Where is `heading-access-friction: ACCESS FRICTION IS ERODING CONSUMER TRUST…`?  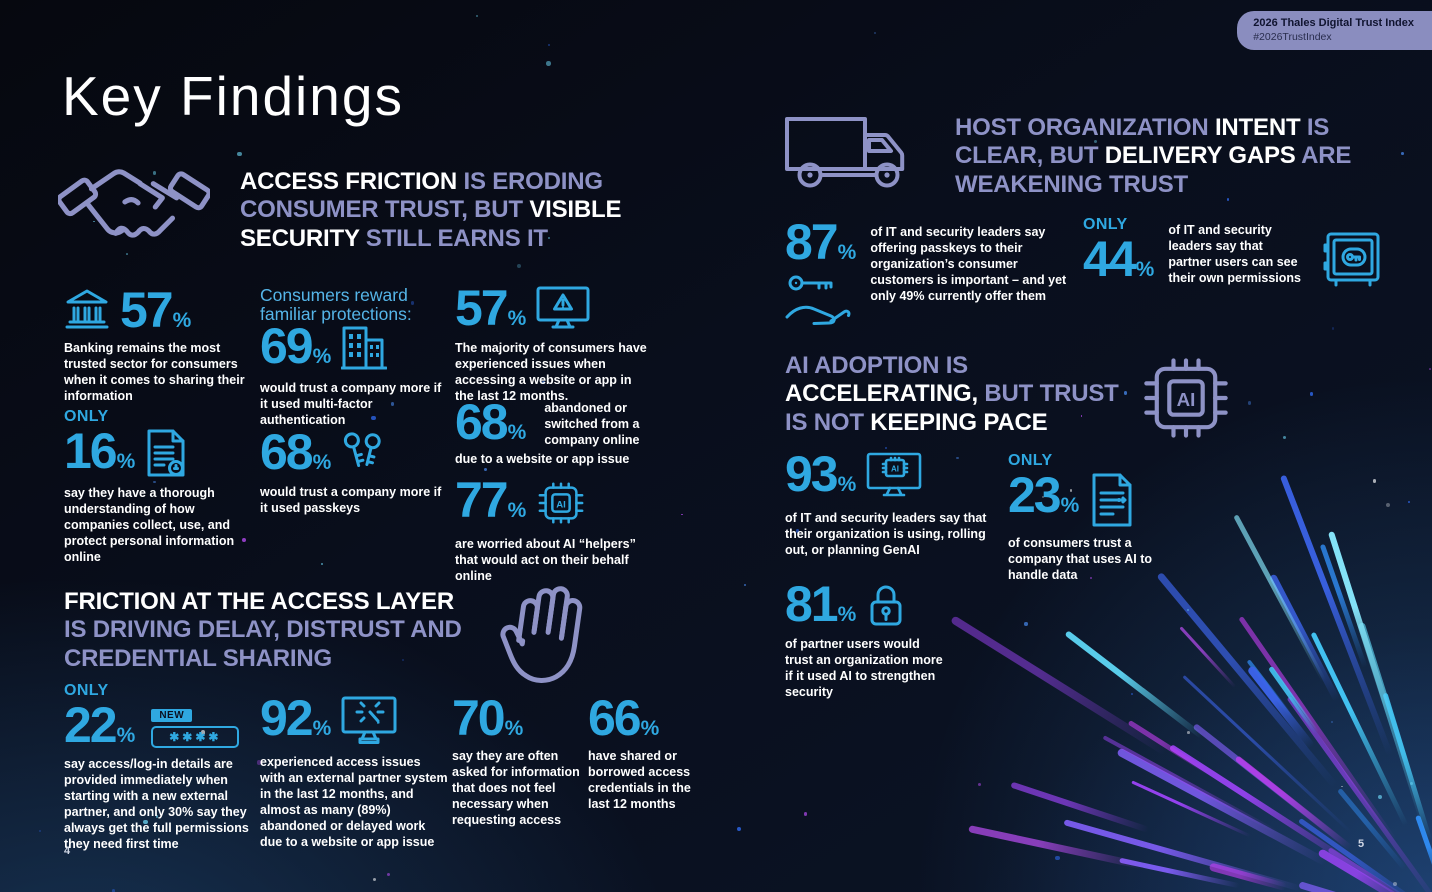 heading-access-friction: ACCESS FRICTION IS ERODING CONSUMER TRUST… is located at coordinates (431, 210).